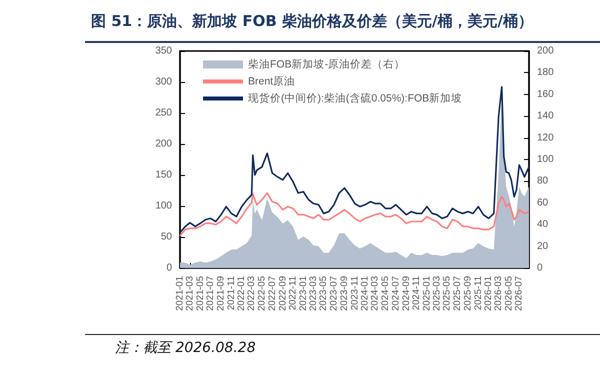 The height and width of the screenshot is (366, 600). I want to click on x-tick-label: 2021-05, so click(200, 293).